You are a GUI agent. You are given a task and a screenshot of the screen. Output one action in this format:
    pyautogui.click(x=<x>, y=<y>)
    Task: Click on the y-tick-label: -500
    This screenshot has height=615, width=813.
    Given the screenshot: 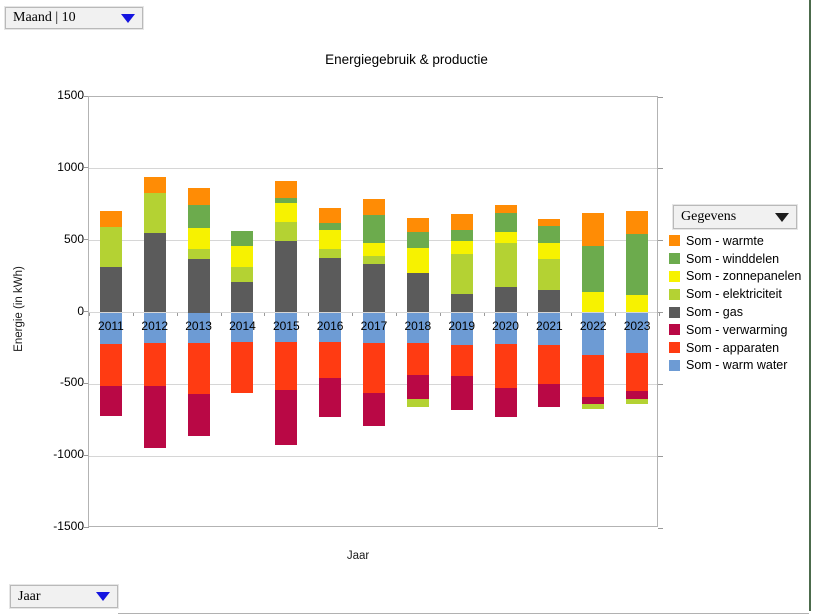 What is the action you would take?
    pyautogui.click(x=71, y=382)
    